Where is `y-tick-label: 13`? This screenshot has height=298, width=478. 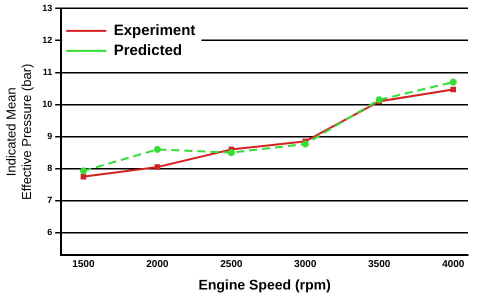 y-tick-label: 13 is located at coordinates (47, 7).